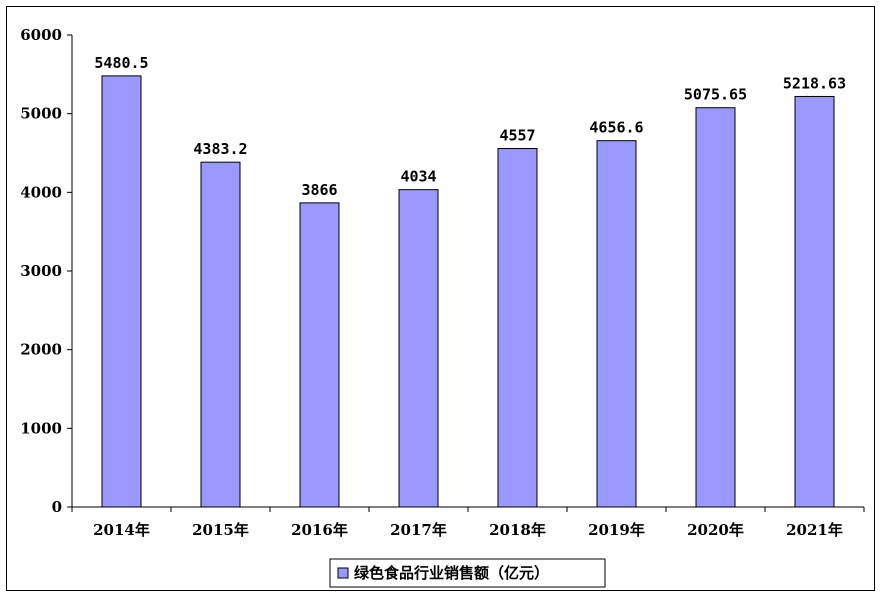 Image resolution: width=884 pixels, height=599 pixels. I want to click on data-label: 3866, so click(319, 190).